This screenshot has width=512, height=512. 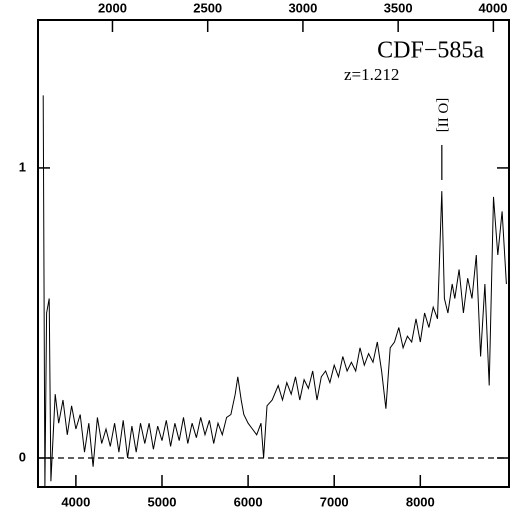 I want to click on x2-tick-label: 4000, so click(x=493, y=7).